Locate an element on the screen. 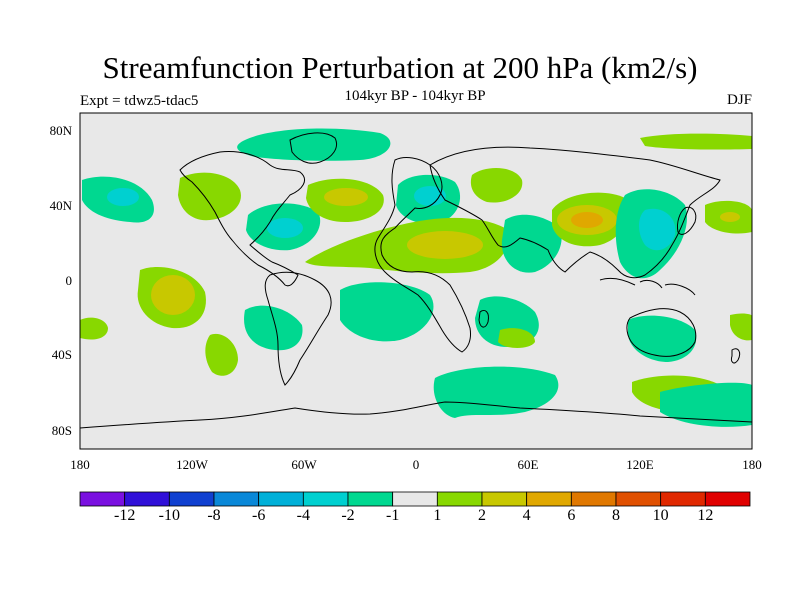  coastline-japan is located at coordinates (687, 220).